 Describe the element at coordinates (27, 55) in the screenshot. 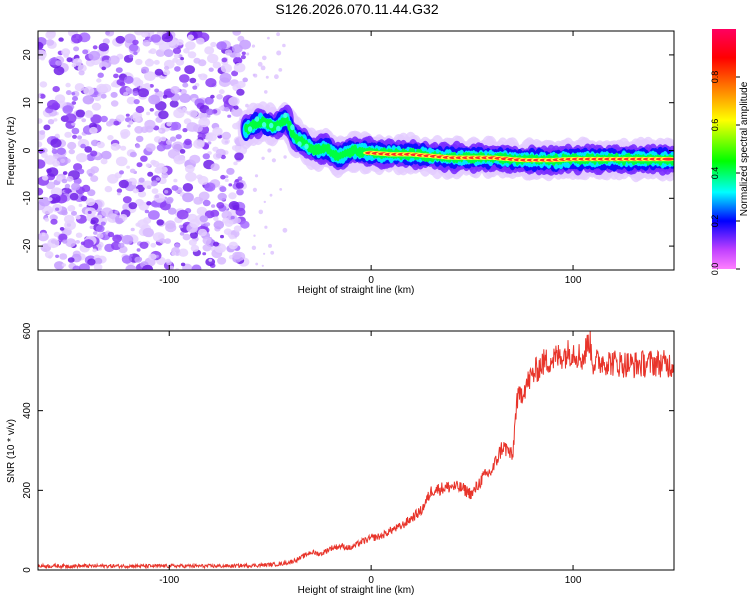

I see `y-tick-label: 20` at that location.